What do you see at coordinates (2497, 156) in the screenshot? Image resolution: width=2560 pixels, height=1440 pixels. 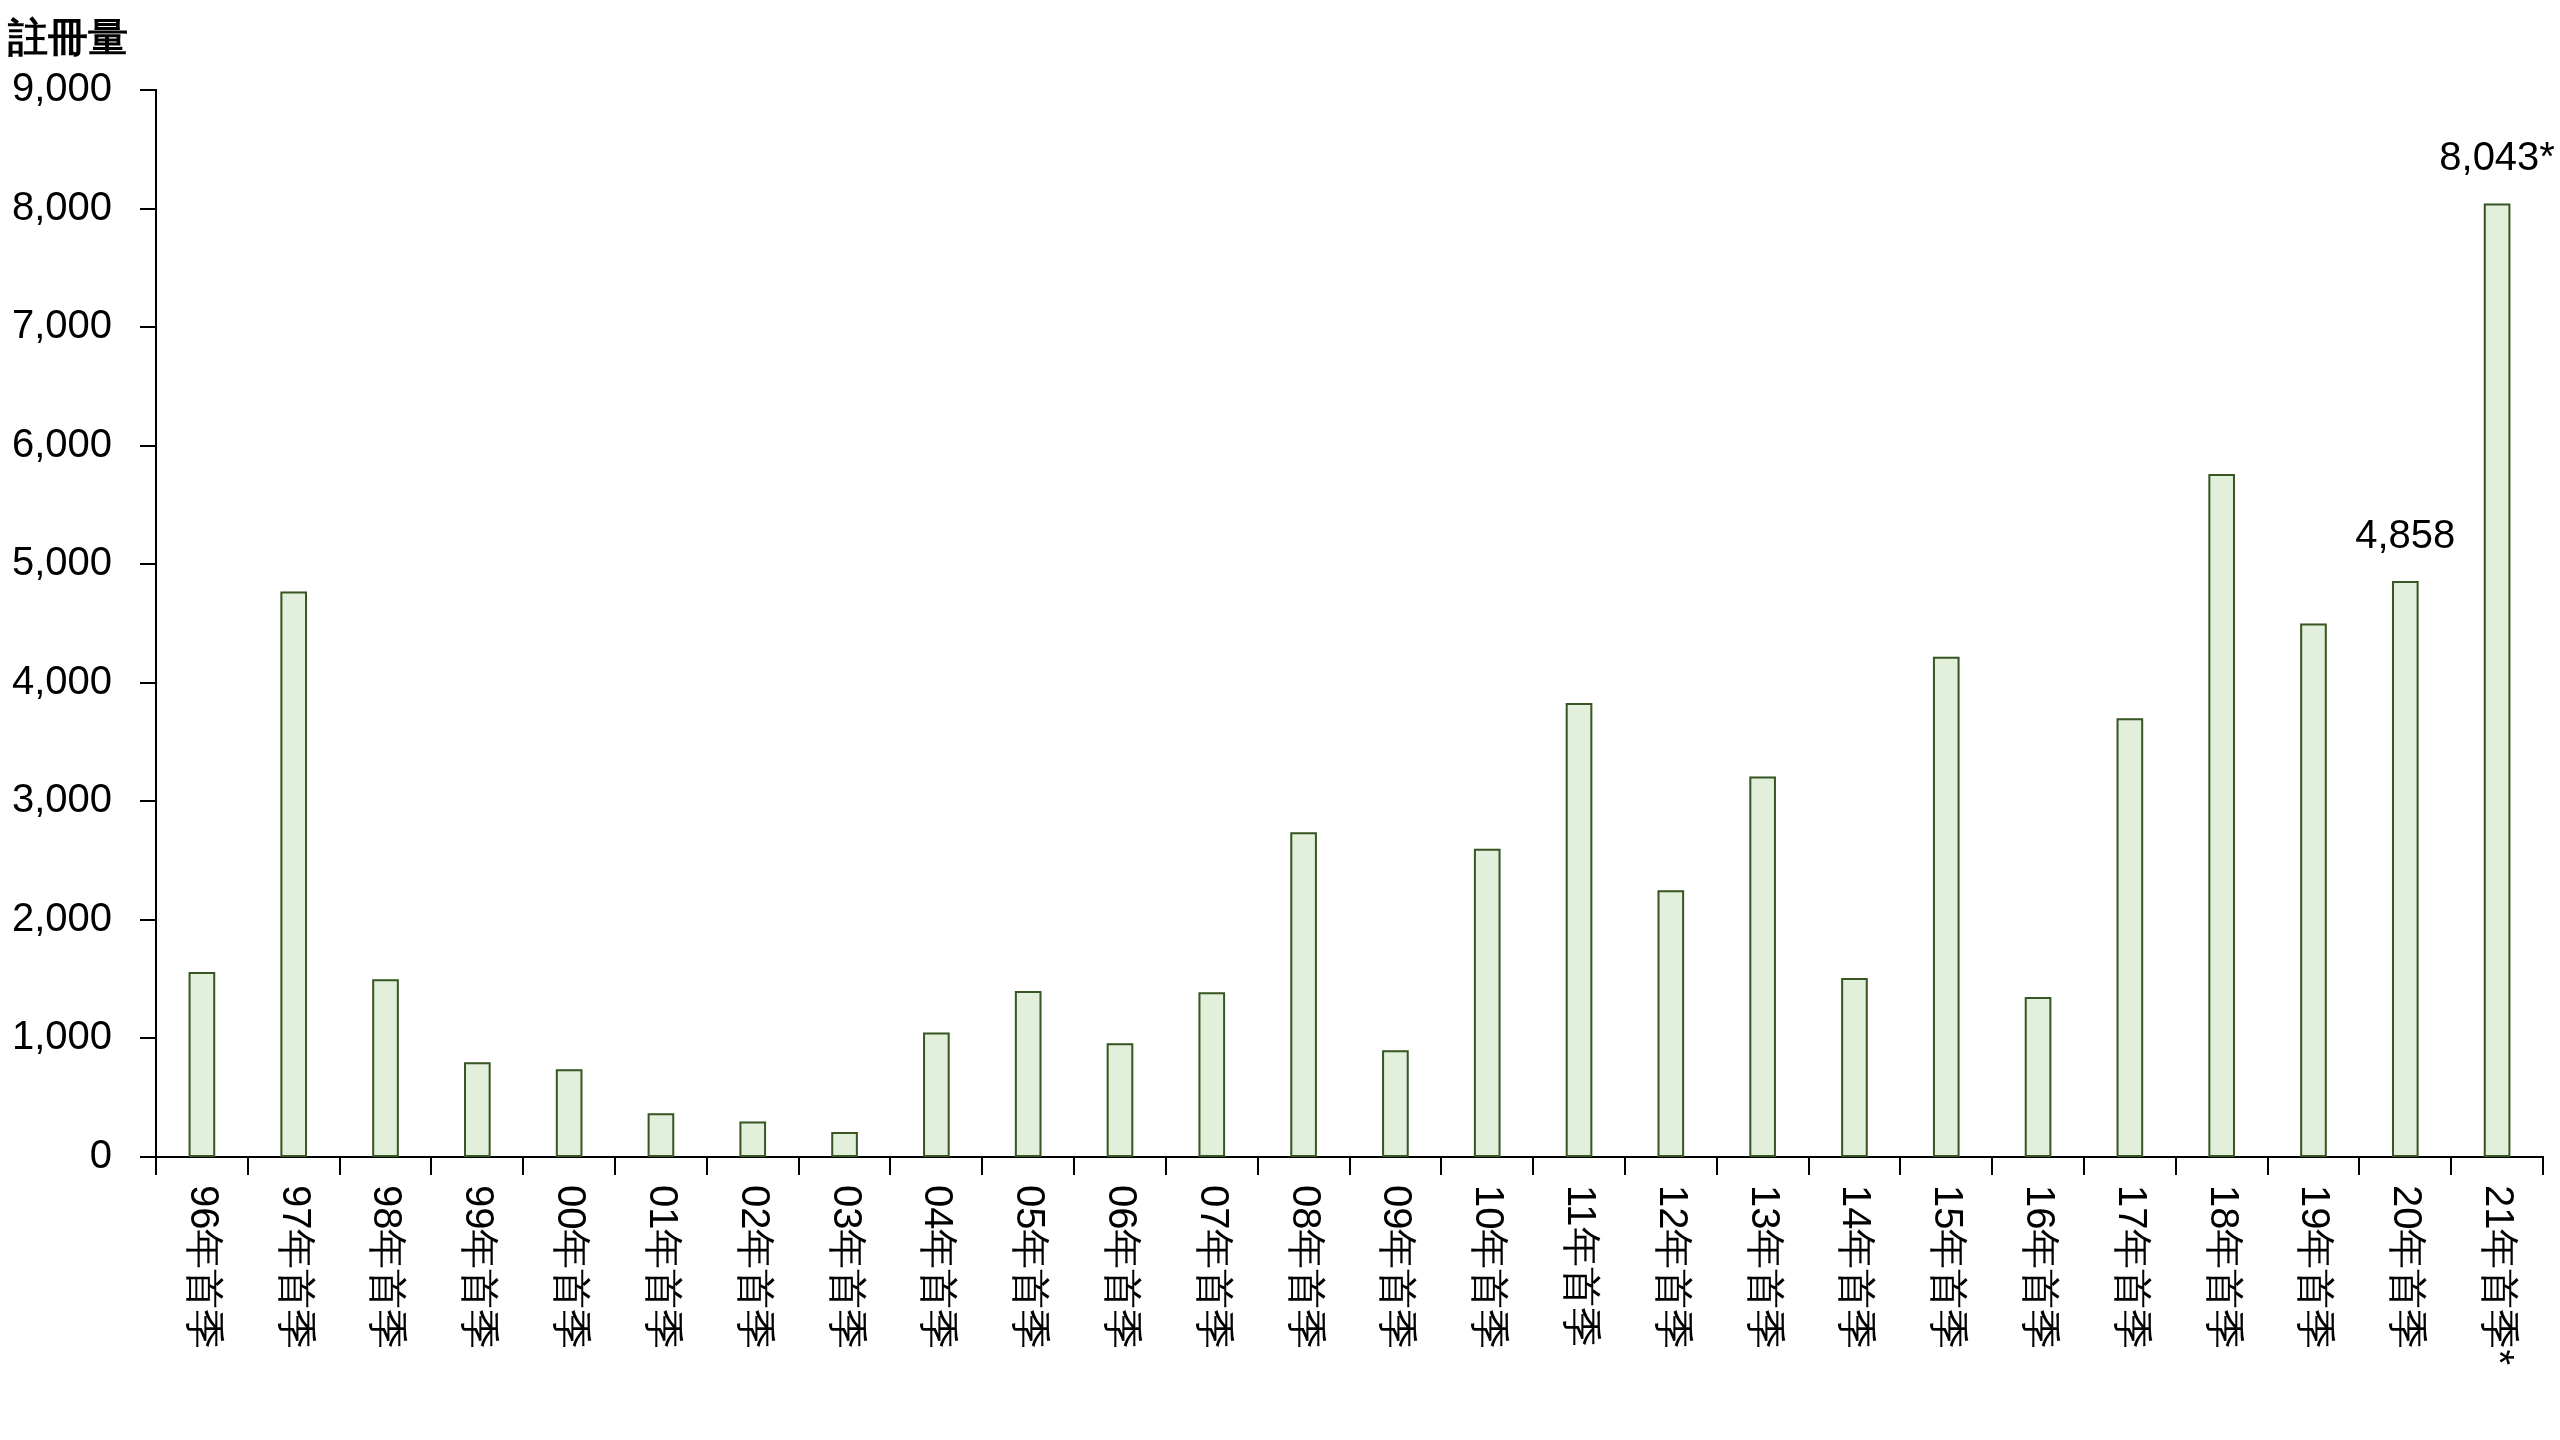 I see `data-label: 8,043*` at bounding box center [2497, 156].